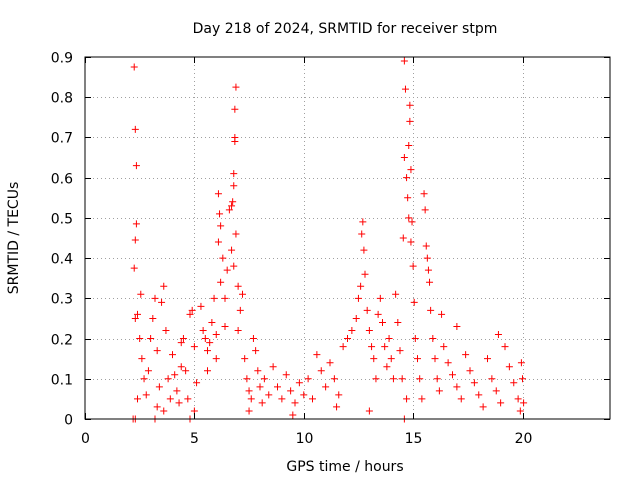 The width and height of the screenshot is (640, 480). Describe the element at coordinates (62, 139) in the screenshot. I see `y-tick-label: 0.7` at that location.